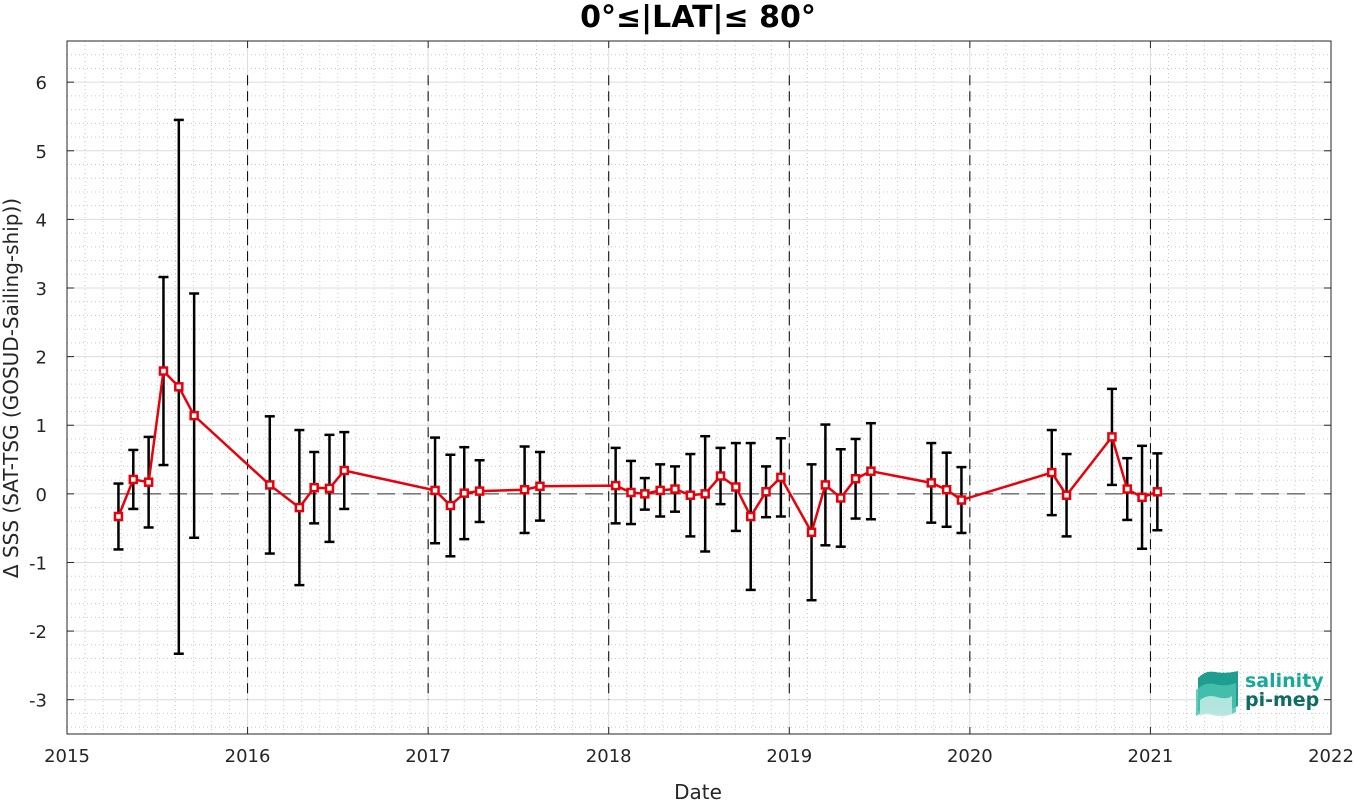  What do you see at coordinates (609, 756) in the screenshot?
I see `x-tick-label: 2018` at bounding box center [609, 756].